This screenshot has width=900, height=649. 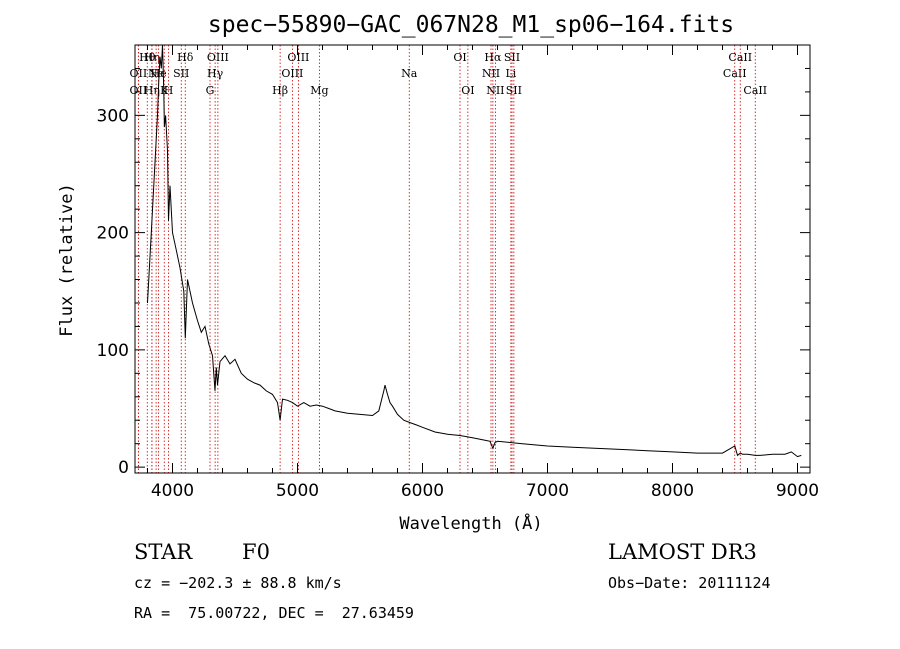 What do you see at coordinates (547, 491) in the screenshot?
I see `x-tick-label: 7000` at bounding box center [547, 491].